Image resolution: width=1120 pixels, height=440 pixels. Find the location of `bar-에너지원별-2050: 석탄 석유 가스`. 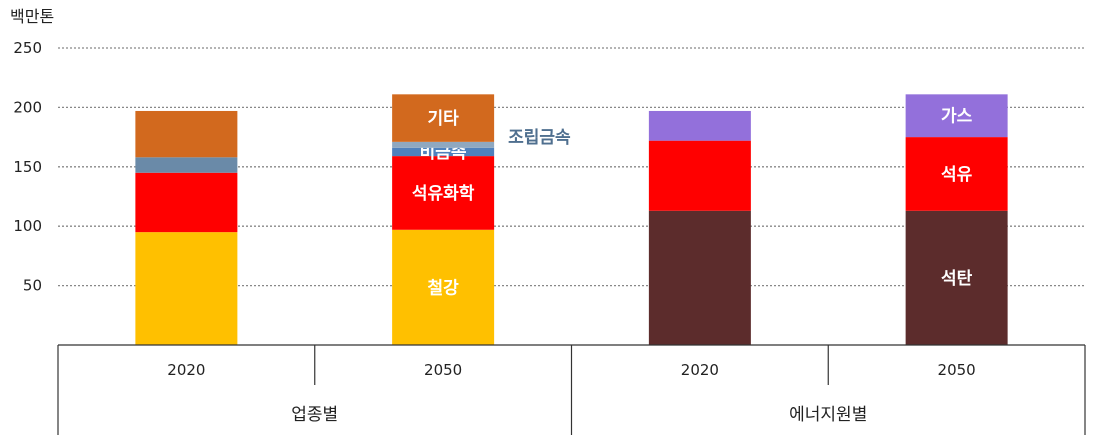

bar-에너지원별-2050: 석탄 석유 가스 is located at coordinates (956, 219).